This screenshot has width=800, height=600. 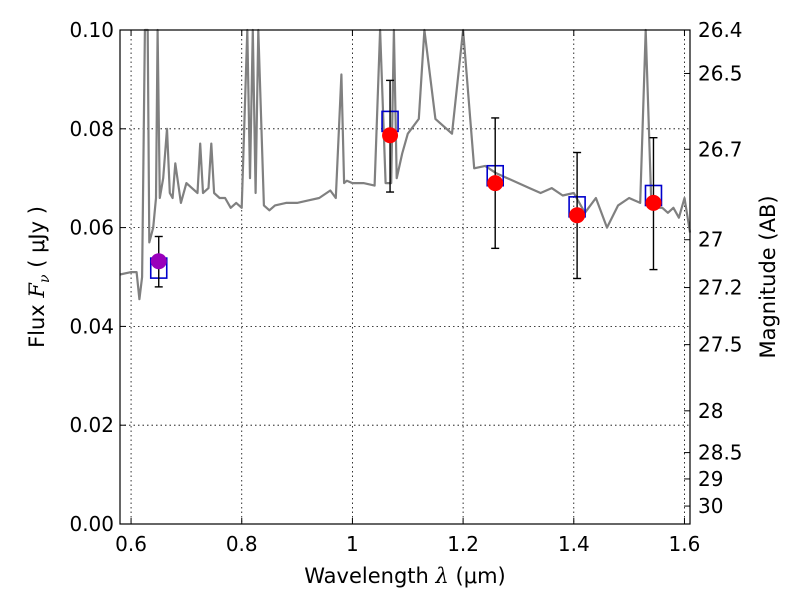 I want to click on x-tick-label: 0.8, so click(x=242, y=544).